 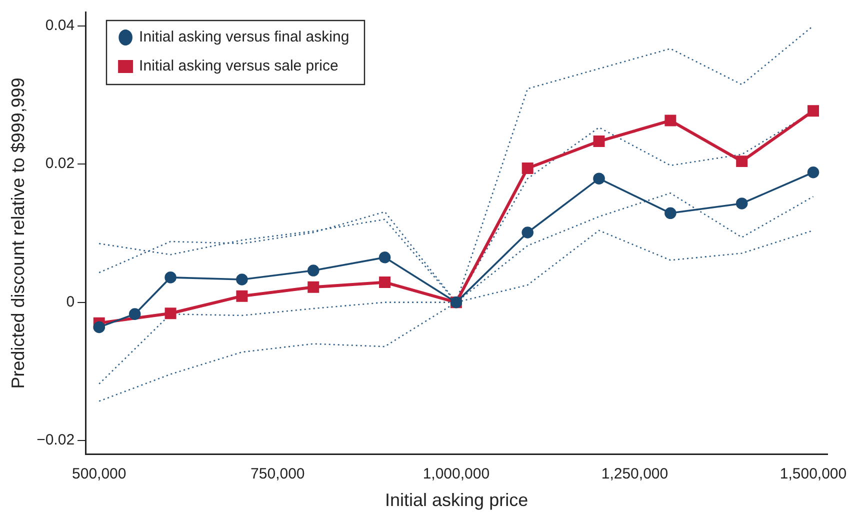 I want to click on y-tick-label: −0.02, so click(x=55, y=440).